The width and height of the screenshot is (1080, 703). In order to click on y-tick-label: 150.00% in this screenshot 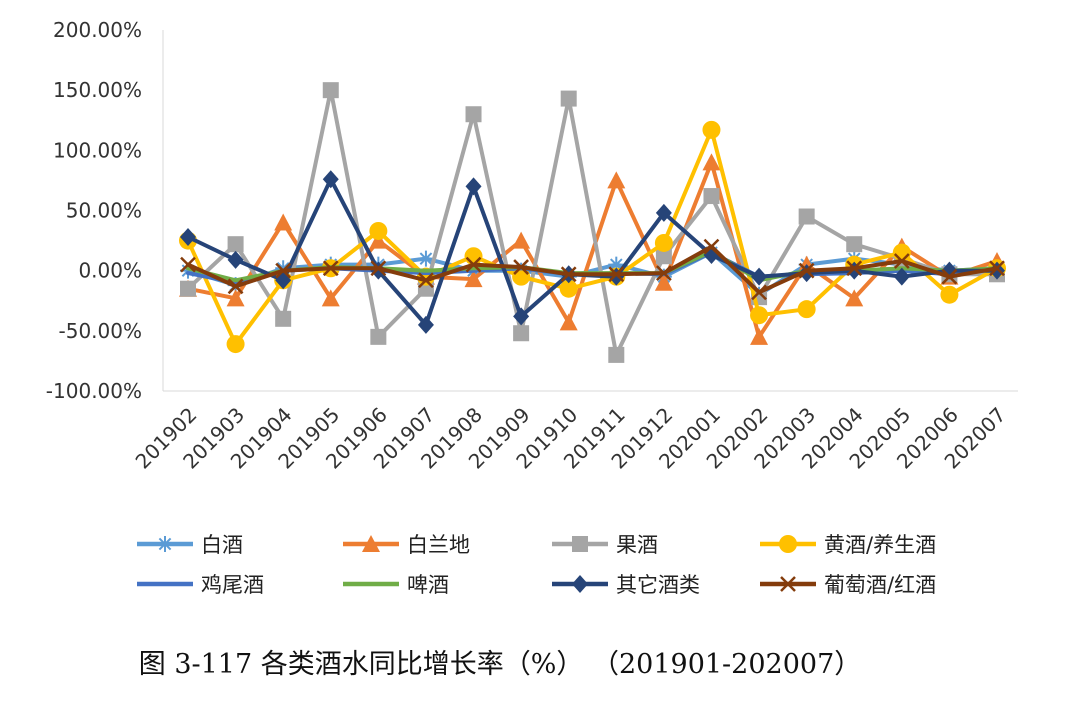, I will do `click(97, 90)`.